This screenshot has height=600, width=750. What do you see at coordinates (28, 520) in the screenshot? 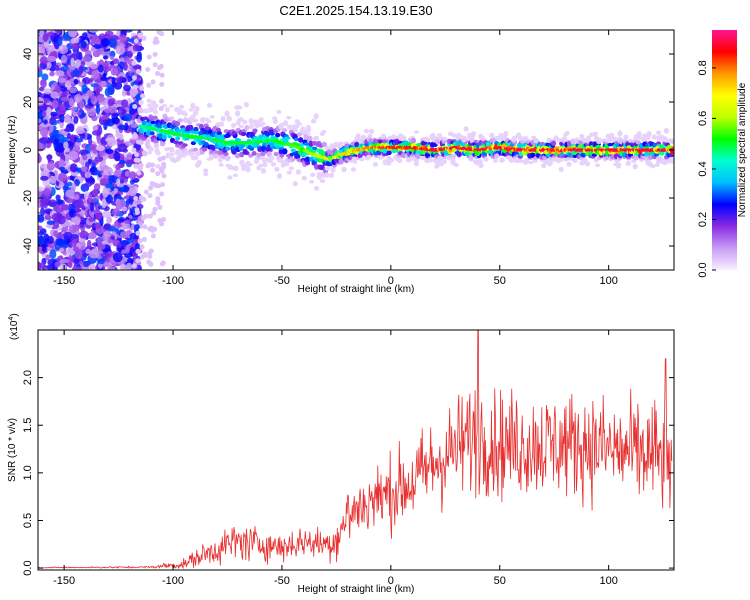
I see `y-tick-label: 0.5` at bounding box center [28, 520].